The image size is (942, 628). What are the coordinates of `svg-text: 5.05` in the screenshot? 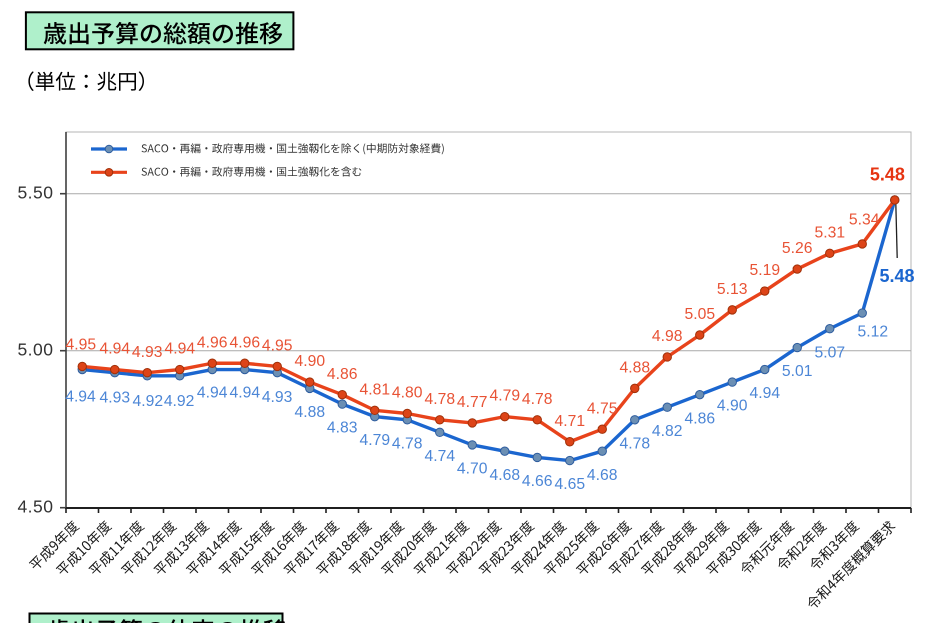 It's located at (700, 314).